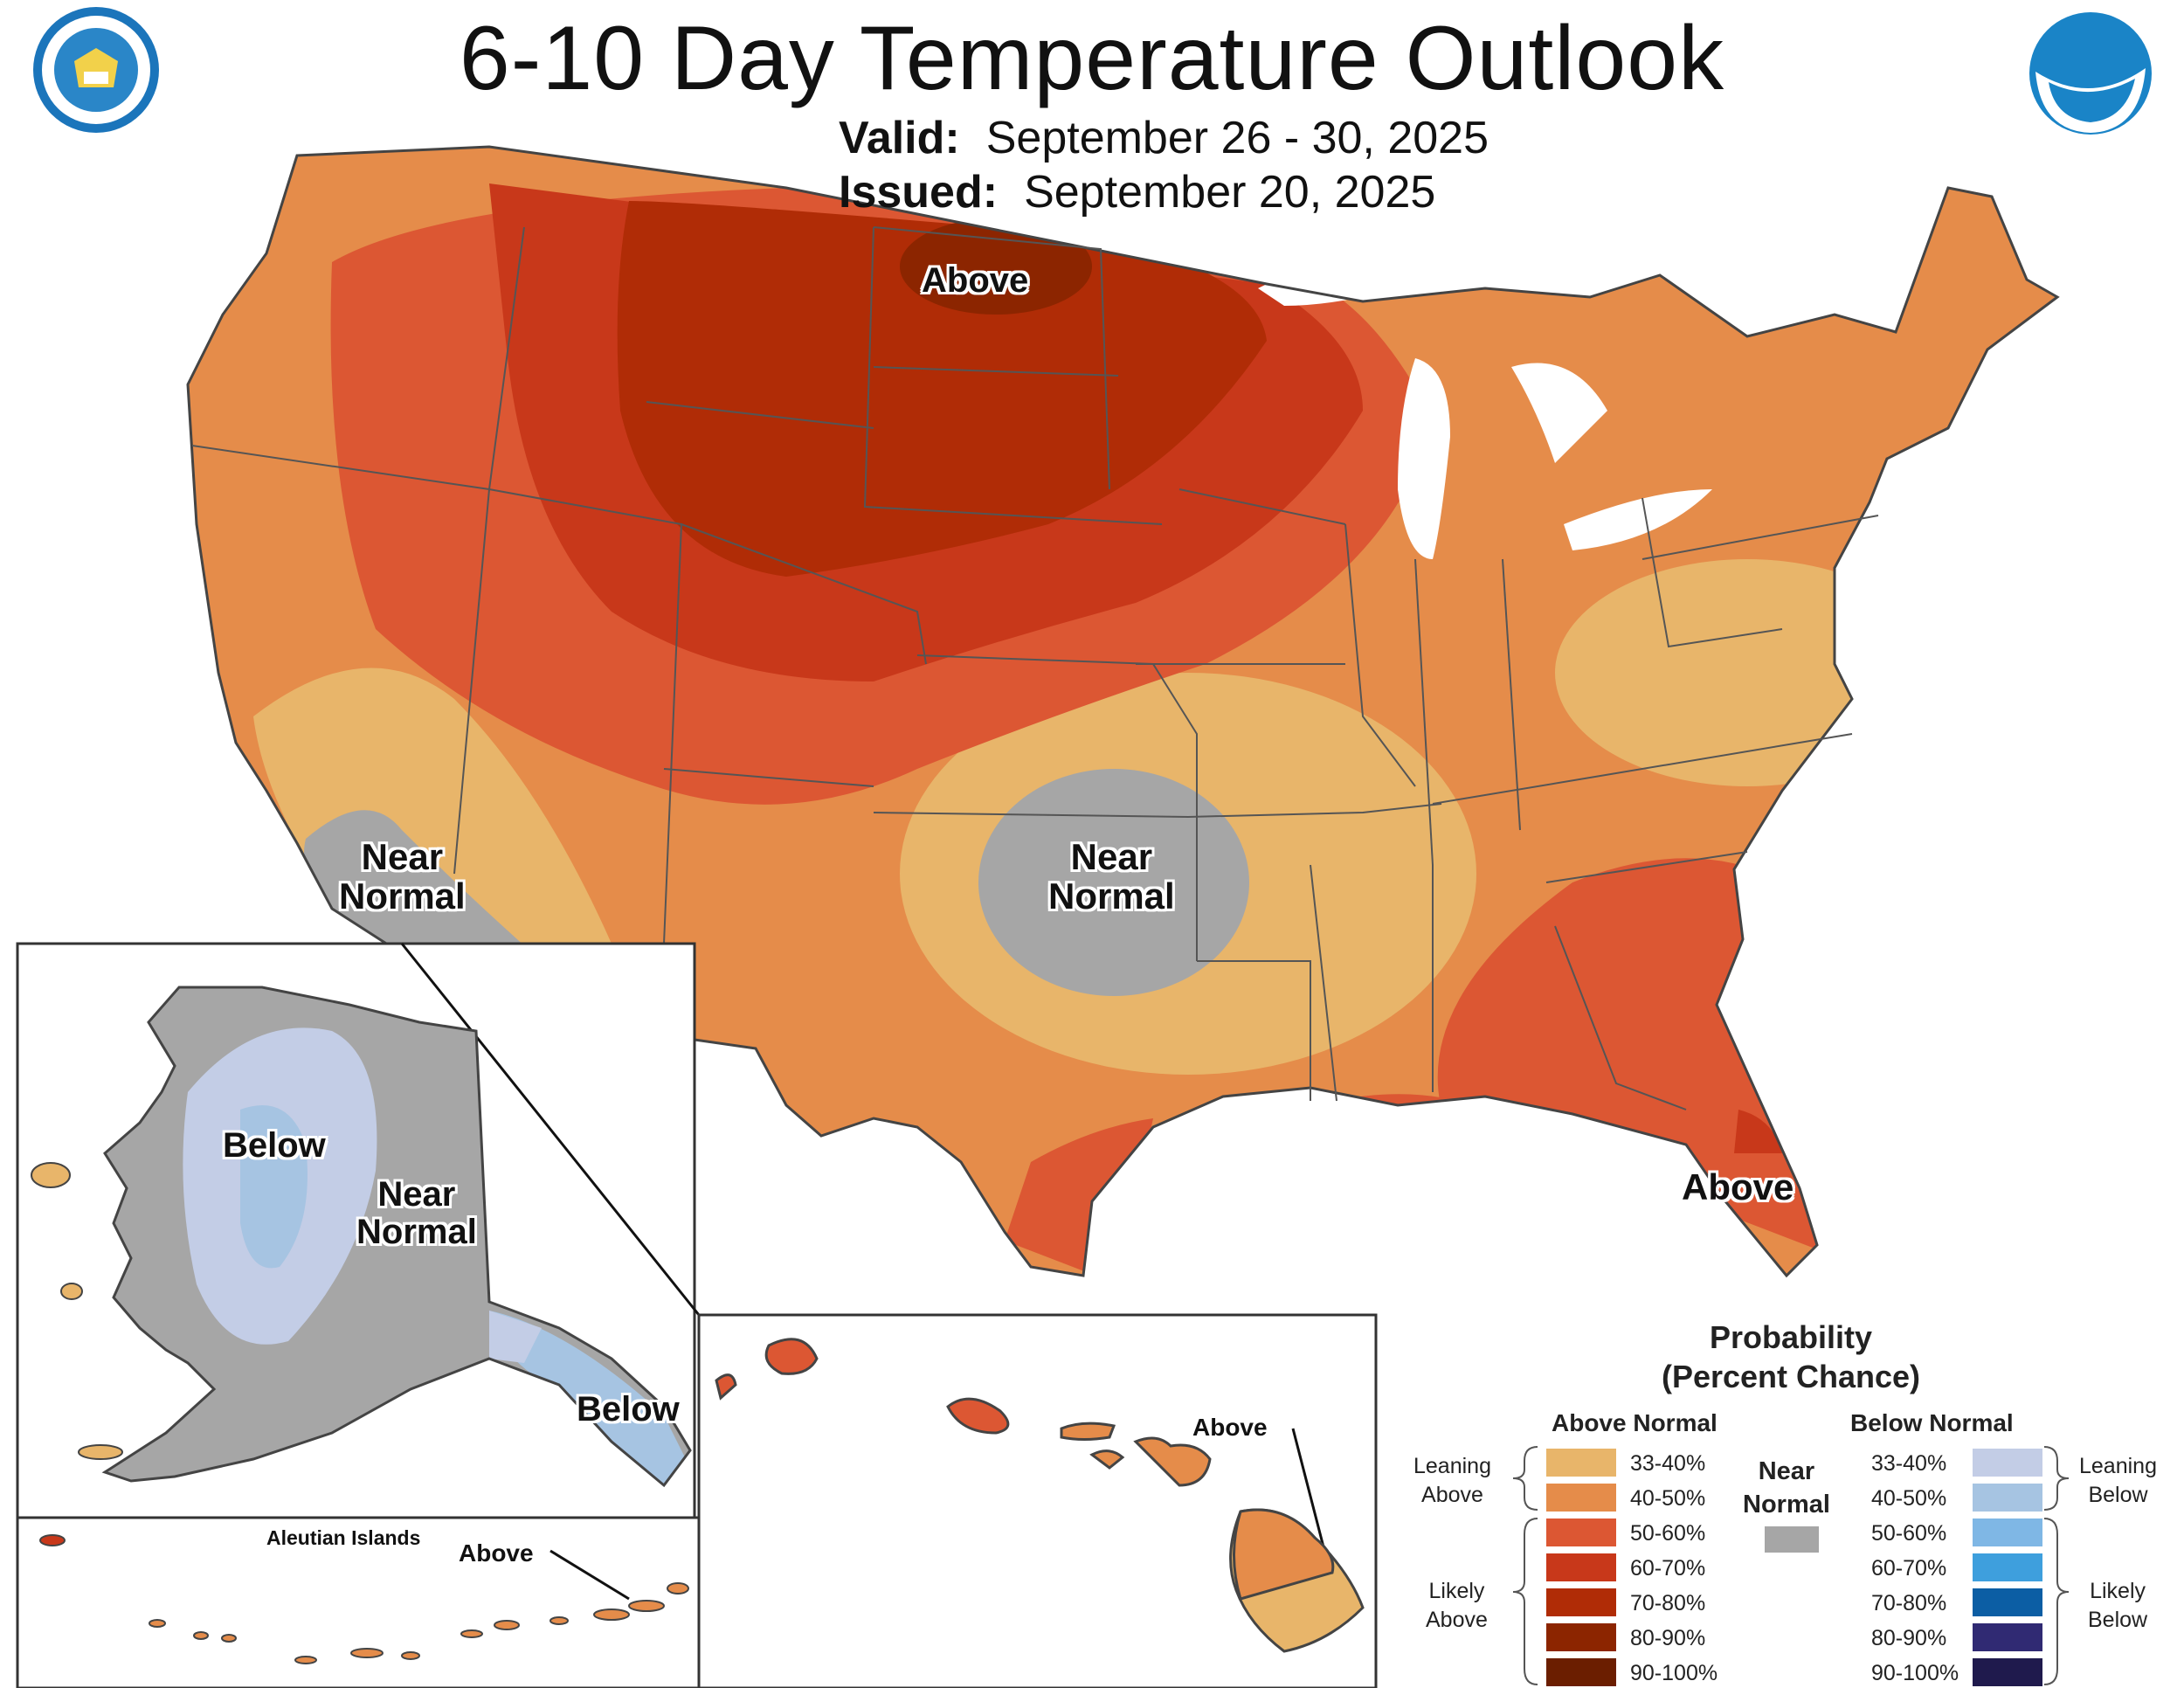  I want to click on legend-leaning-above: Leaning Above, so click(1452, 1480).